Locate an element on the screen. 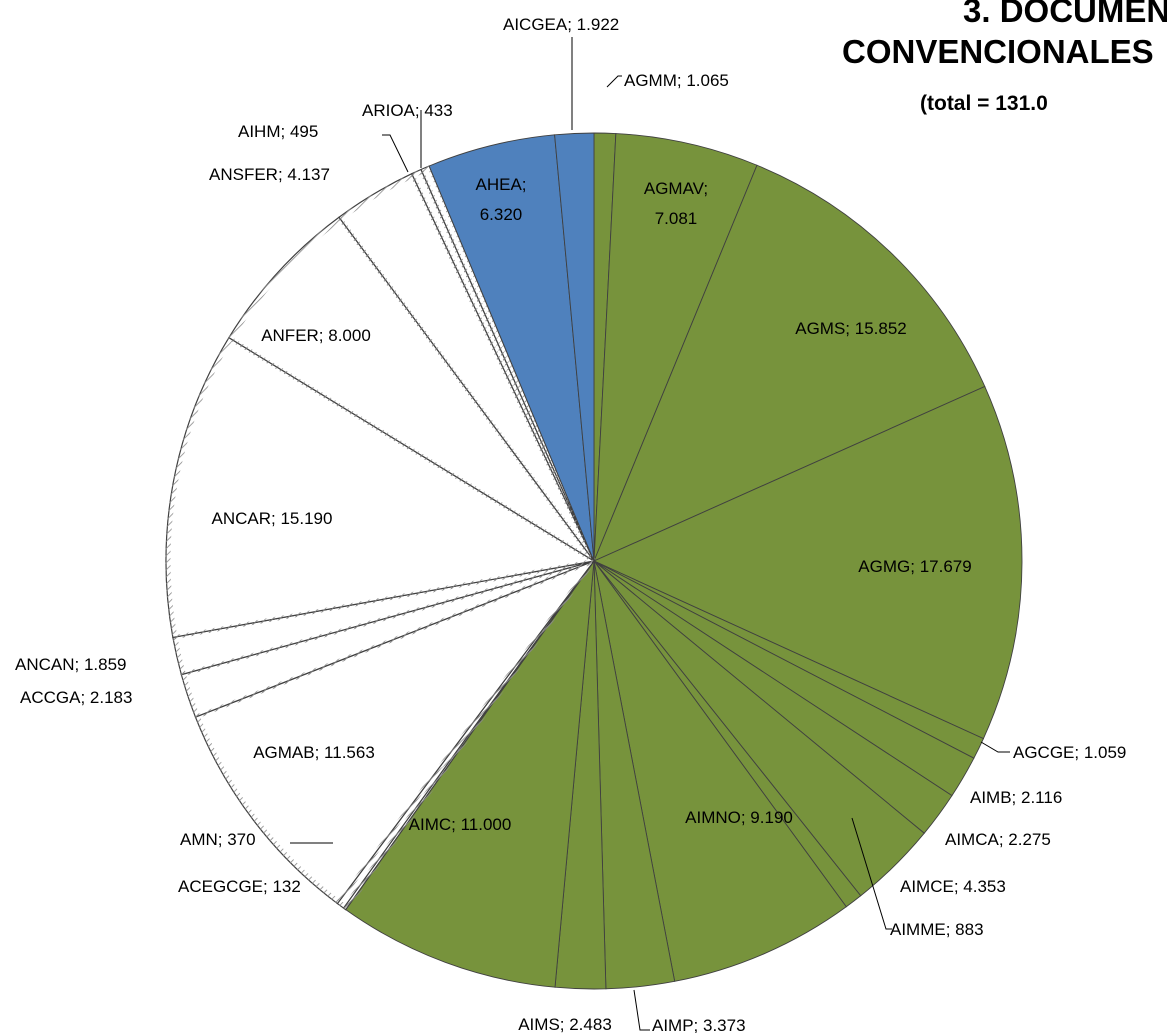 The height and width of the screenshot is (1033, 1167). slice-label-aimb: AIMB; 2.116 is located at coordinates (1016, 797).